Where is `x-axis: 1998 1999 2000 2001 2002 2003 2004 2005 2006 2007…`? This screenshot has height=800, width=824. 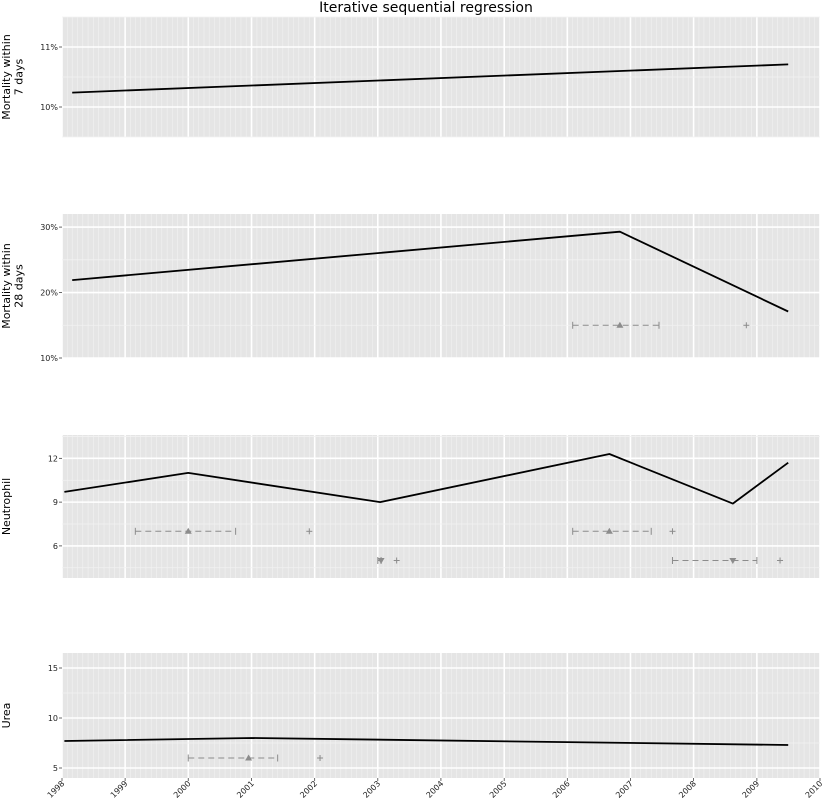
x-axis: 1998 1999 2000 2001 2002 2003 2004 2005 2006 2007… is located at coordinates (435, 789).